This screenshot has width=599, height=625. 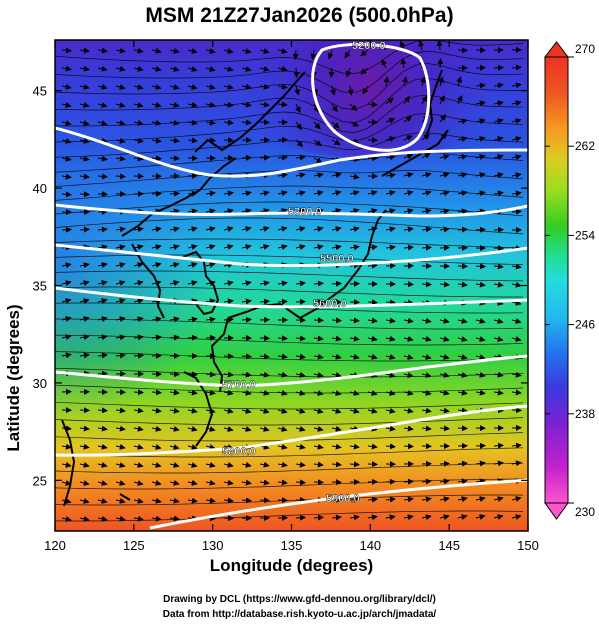 I want to click on x-axis-label: Longitude (degrees), so click(x=291, y=565).